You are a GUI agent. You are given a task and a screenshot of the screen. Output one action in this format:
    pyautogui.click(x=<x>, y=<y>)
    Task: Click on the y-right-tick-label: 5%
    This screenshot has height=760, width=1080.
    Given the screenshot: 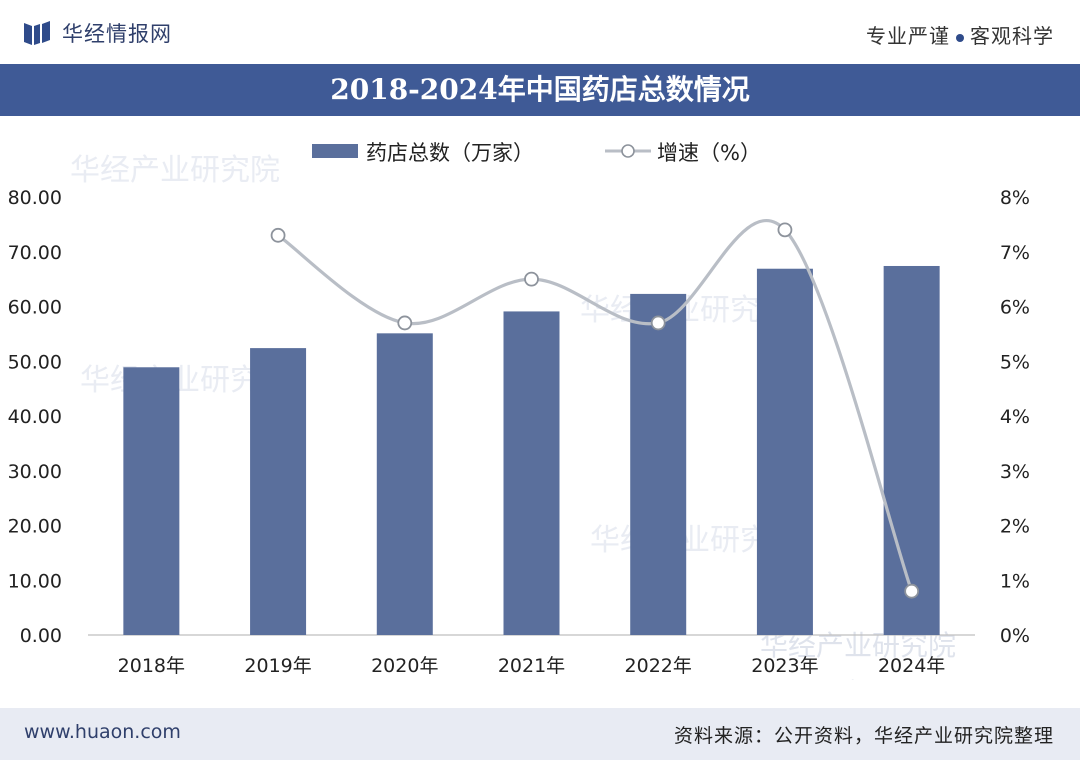 What is the action you would take?
    pyautogui.click(x=1015, y=362)
    